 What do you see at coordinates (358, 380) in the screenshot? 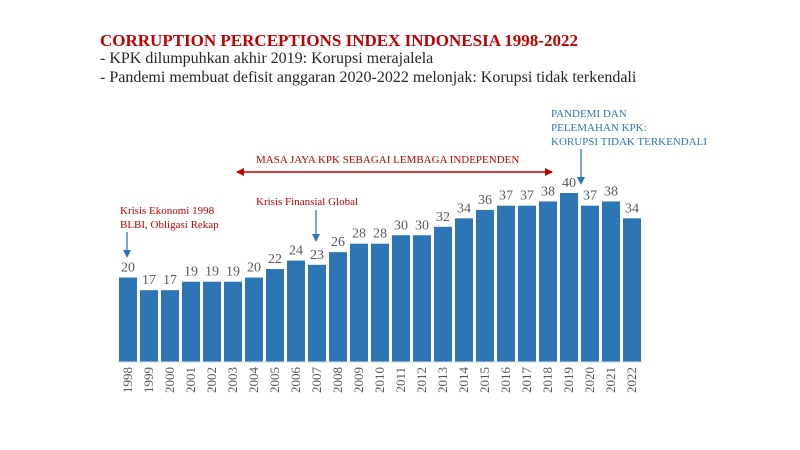
I see `x-tick-label-2009: 2009` at bounding box center [358, 380].